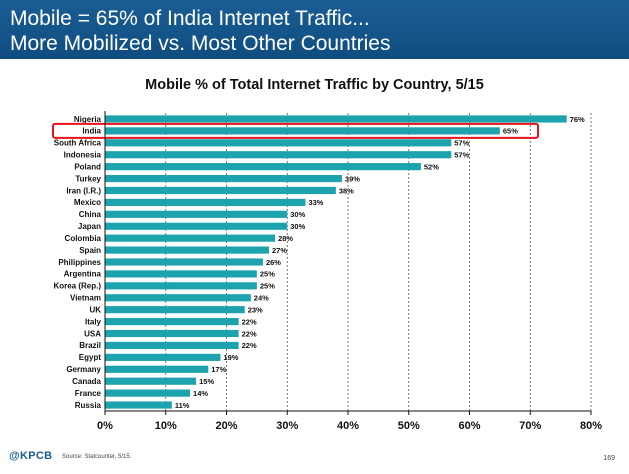 This screenshot has width=629, height=474. I want to click on category-label: India, so click(91, 131).